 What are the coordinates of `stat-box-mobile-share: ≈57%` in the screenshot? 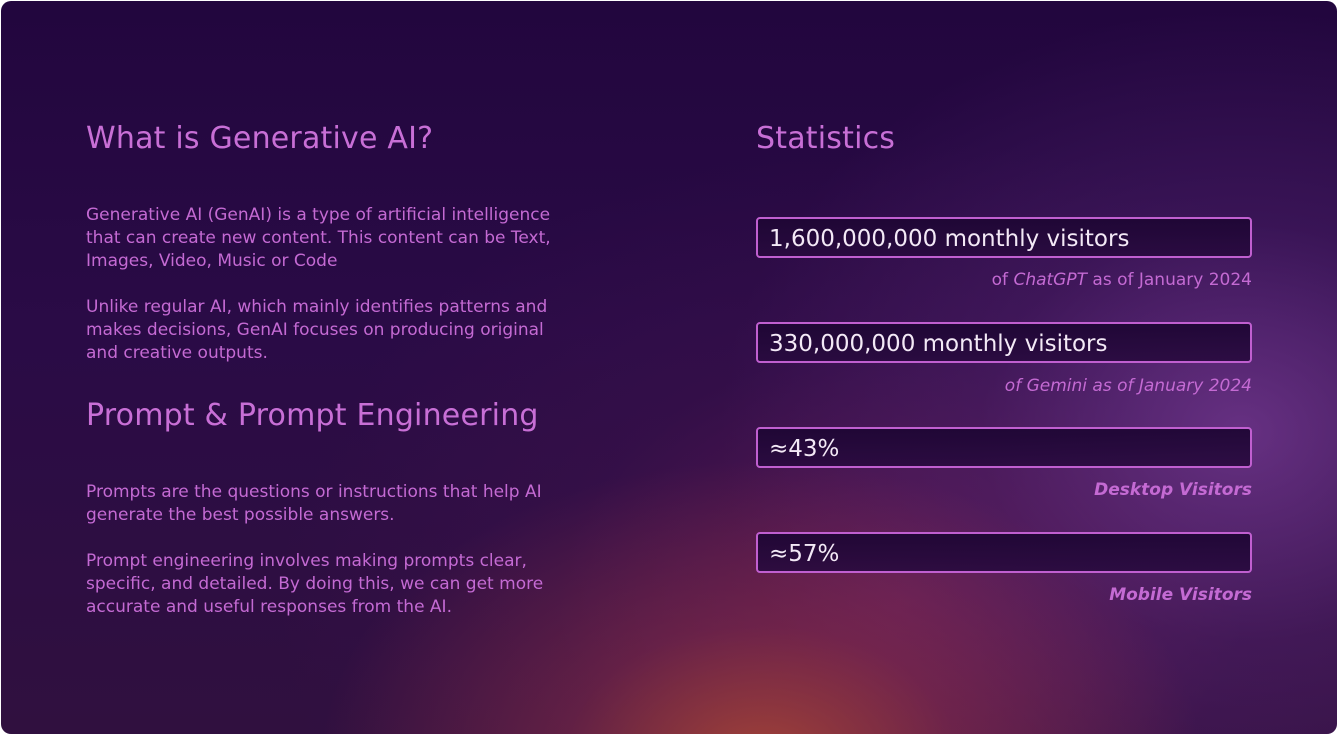 It's located at (1004, 552).